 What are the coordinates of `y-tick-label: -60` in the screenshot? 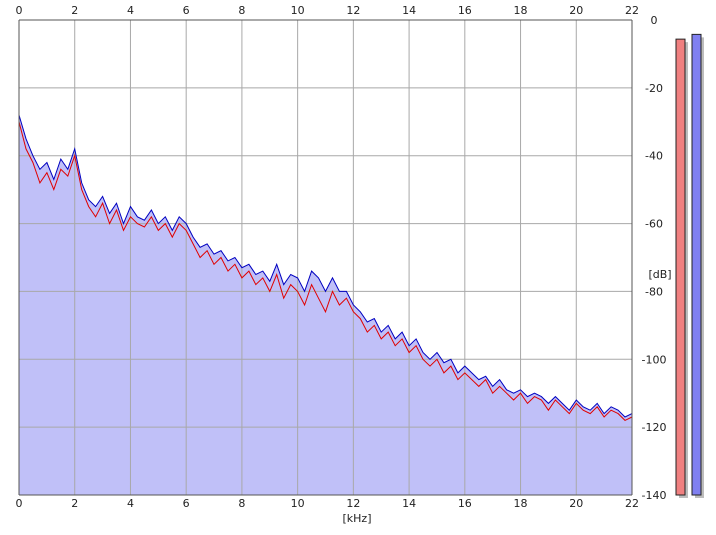 It's located at (654, 224).